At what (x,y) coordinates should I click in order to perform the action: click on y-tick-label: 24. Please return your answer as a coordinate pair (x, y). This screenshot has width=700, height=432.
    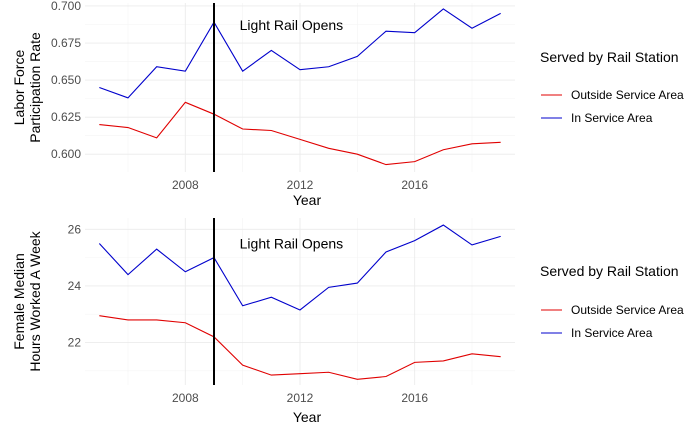
    Looking at the image, I should click on (75, 286).